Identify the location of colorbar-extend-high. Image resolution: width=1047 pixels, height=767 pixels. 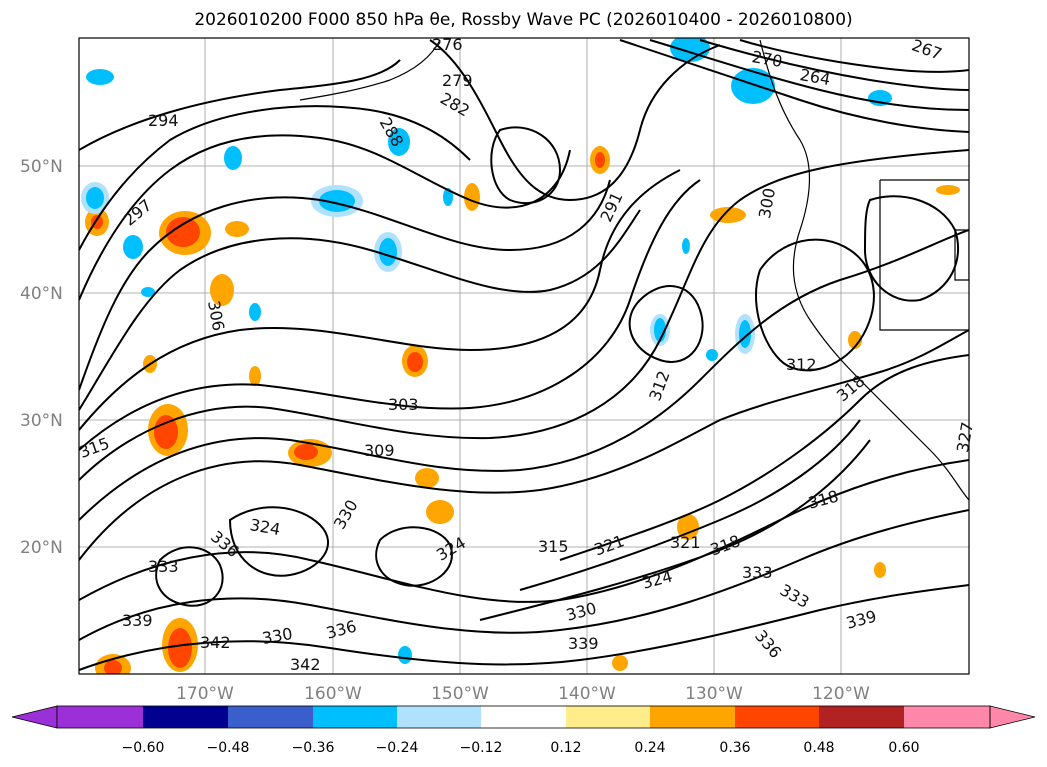
(1012, 717).